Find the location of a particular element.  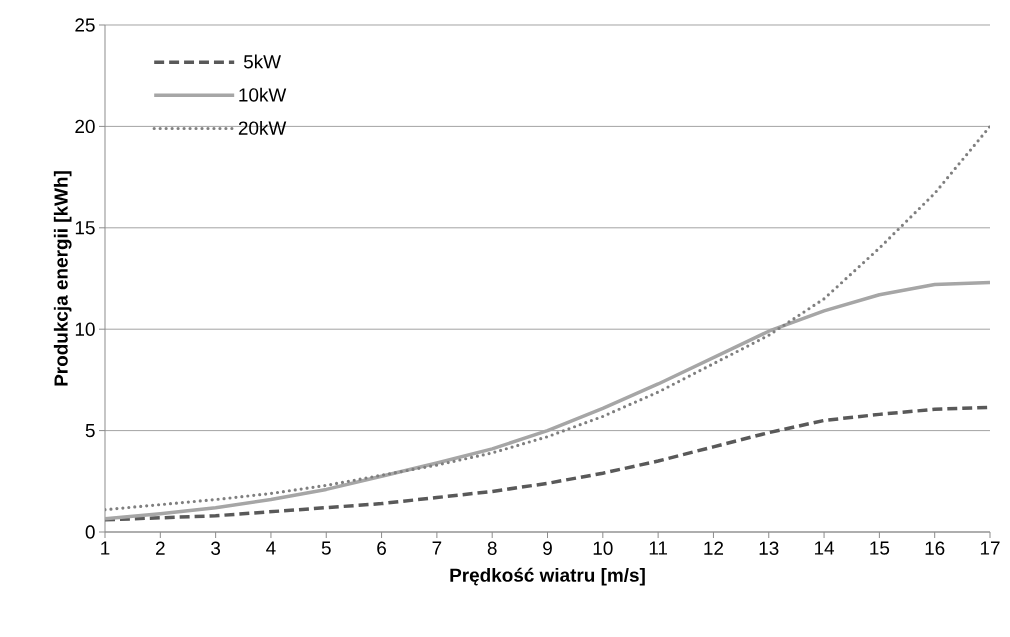

x-tick-label: 15 is located at coordinates (880, 548).